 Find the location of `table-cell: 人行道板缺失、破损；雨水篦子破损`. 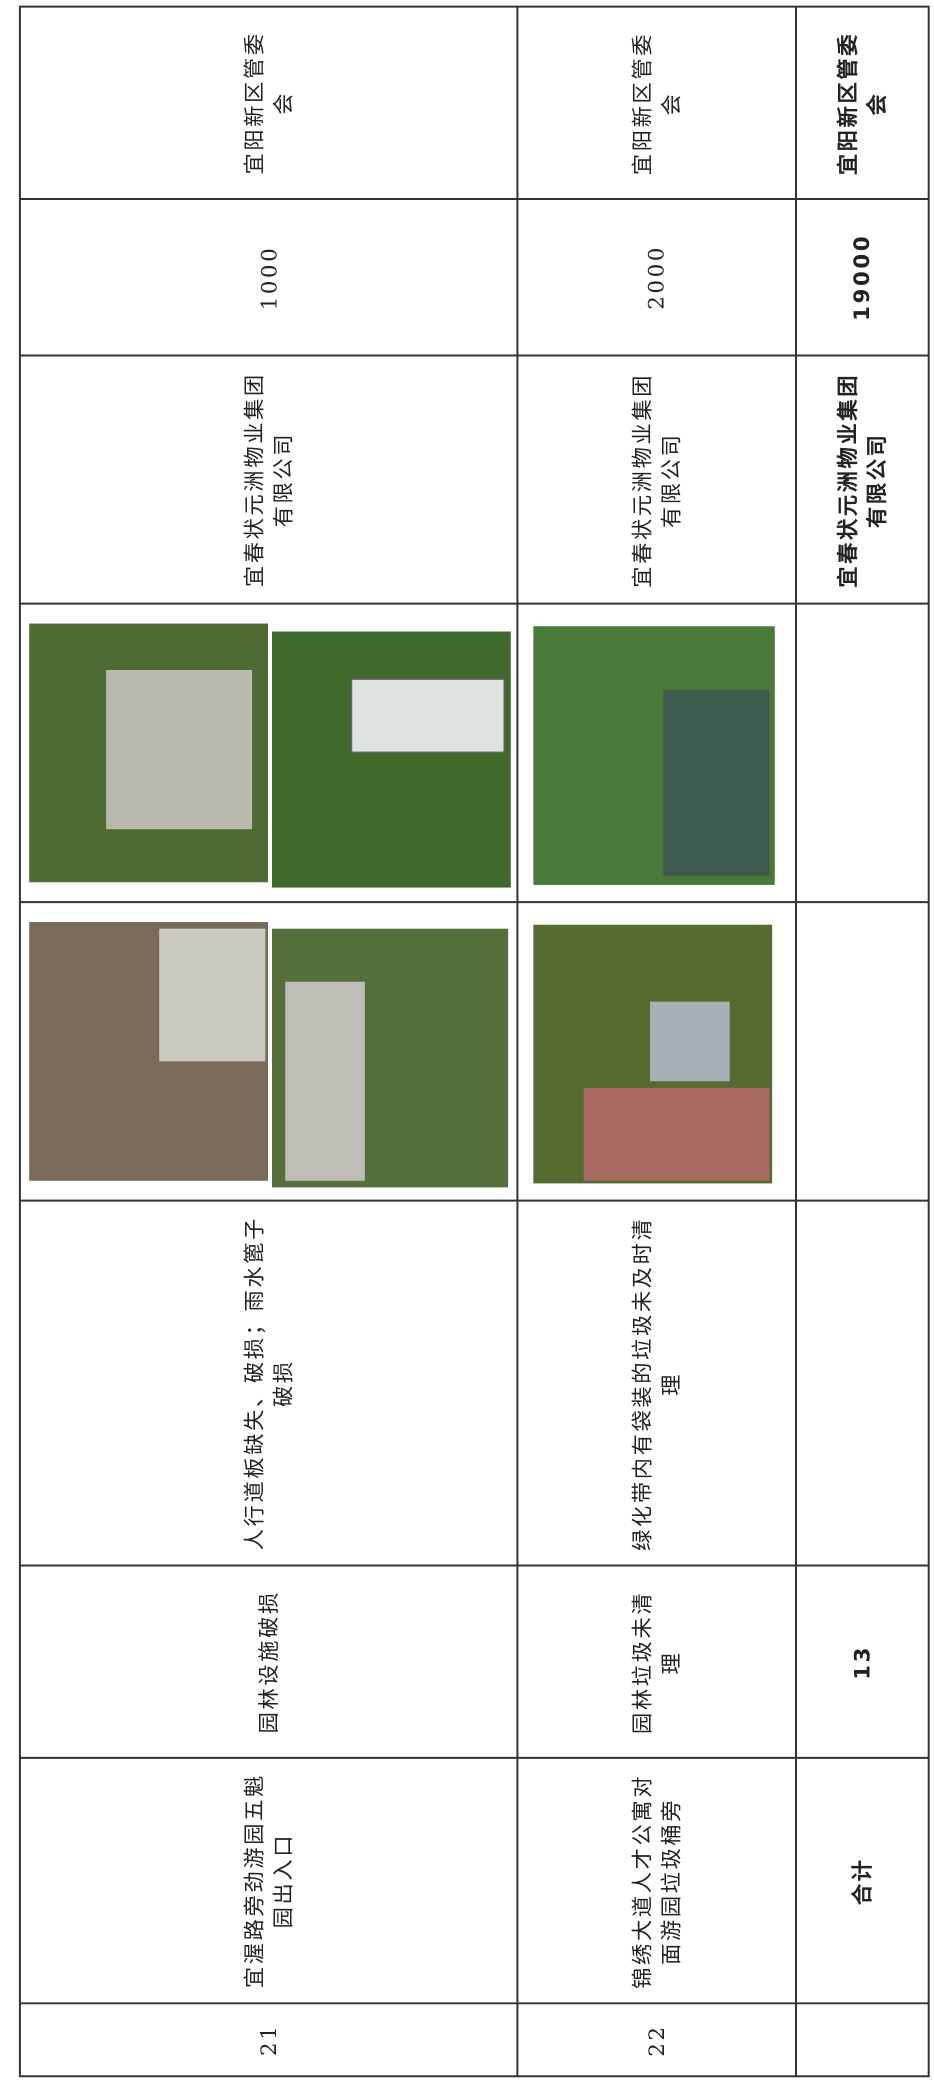

table-cell: 人行道板缺失、破损；雨水篦子破损 is located at coordinates (268, 1383).